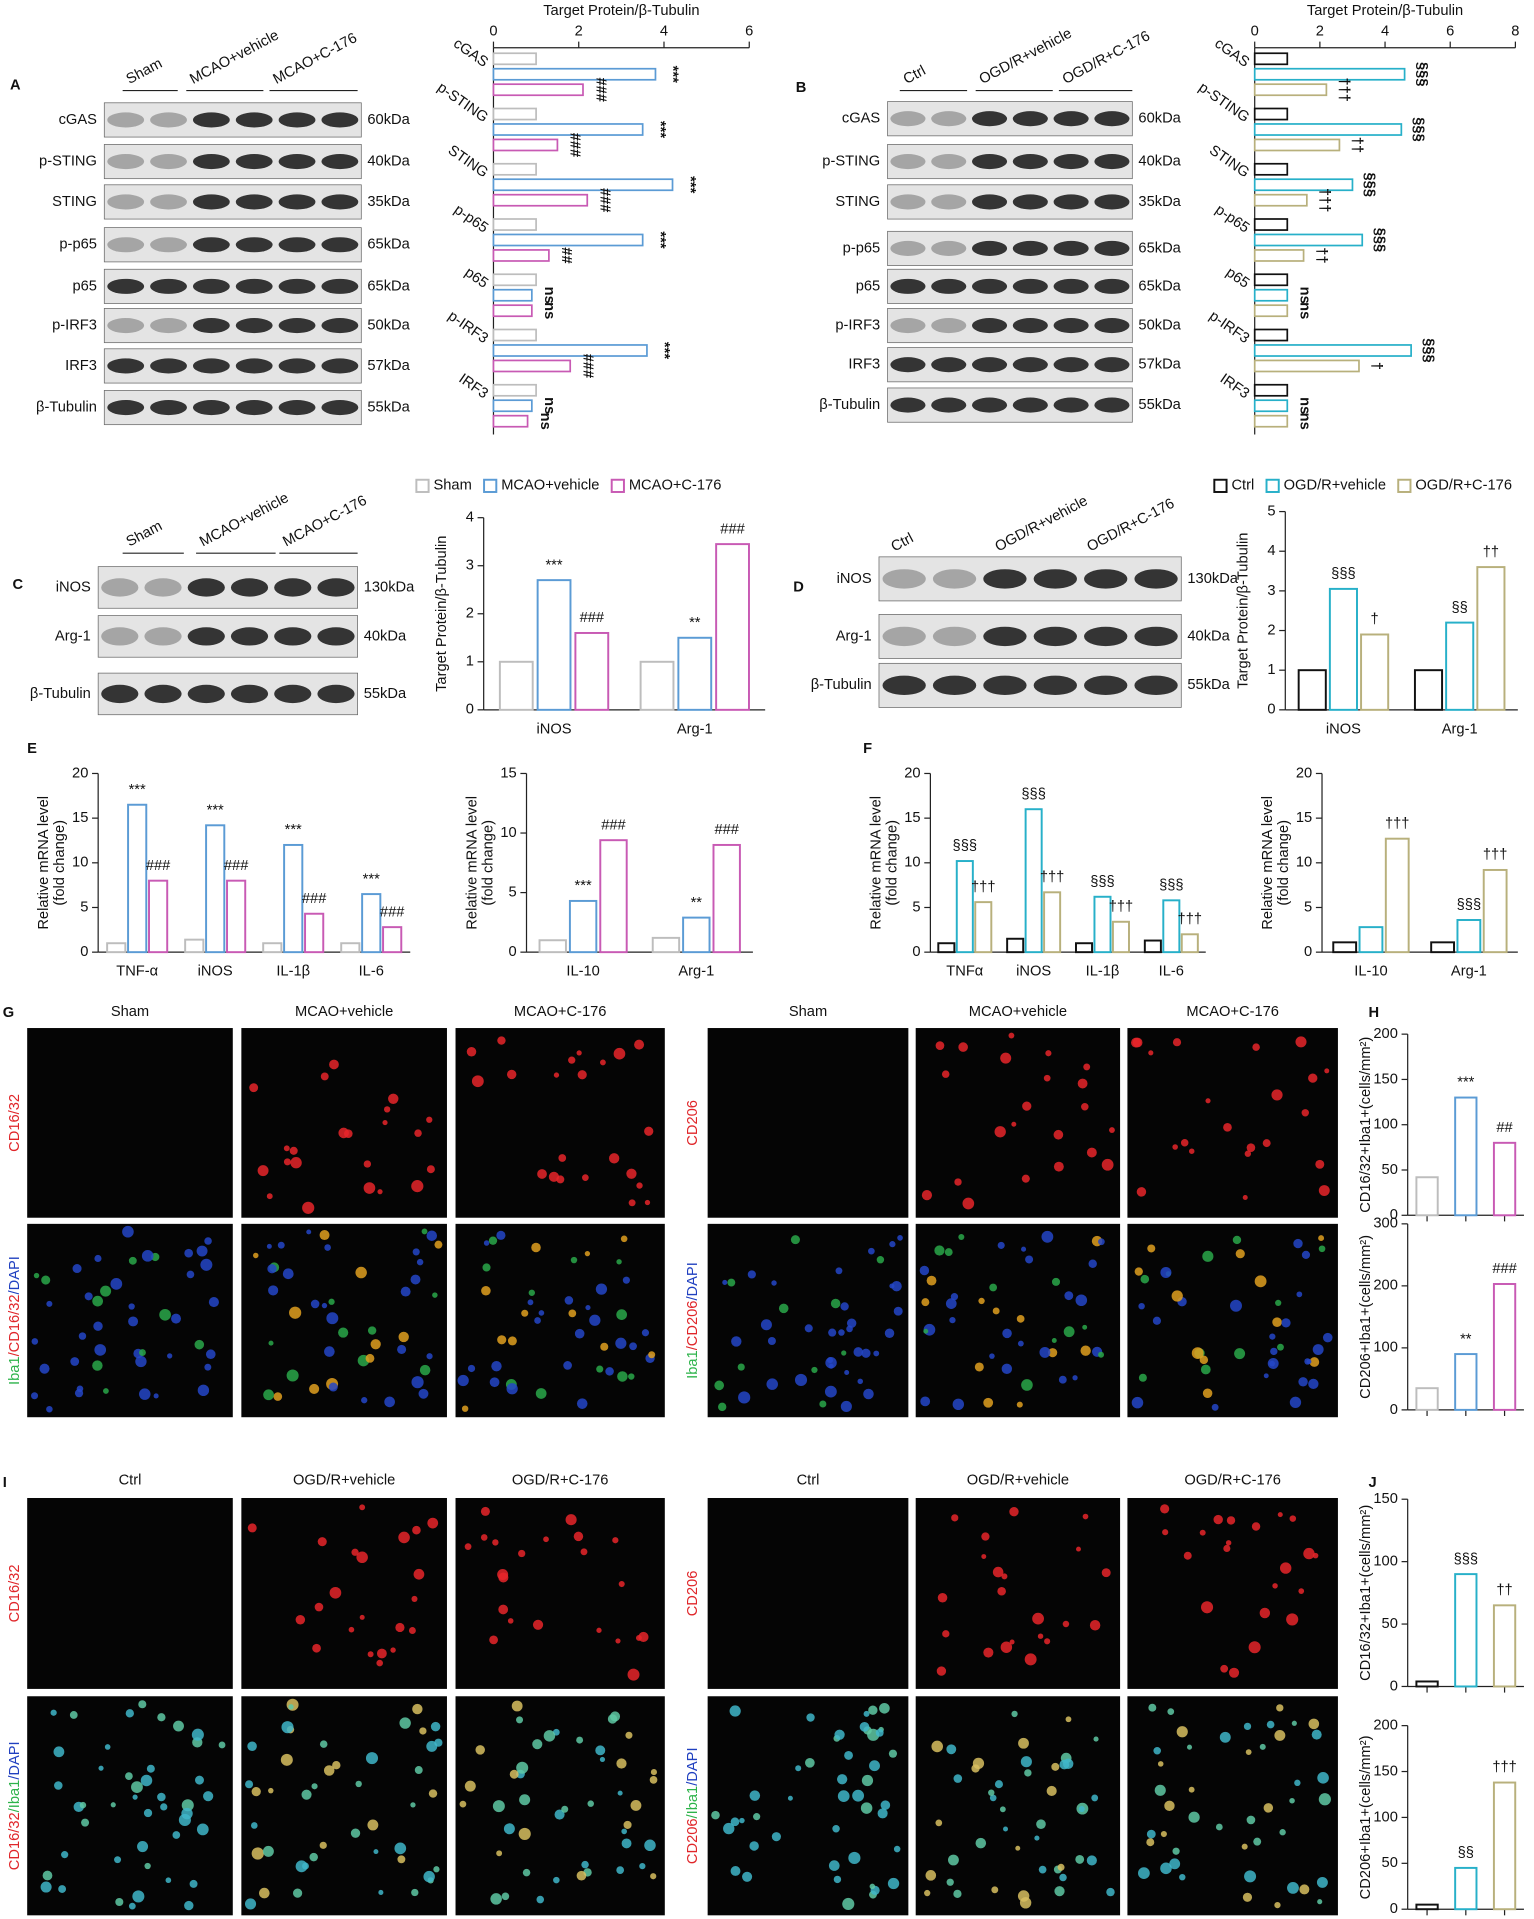  Describe the element at coordinates (15, 1841) in the screenshot. I see `row-label-part: CD16/32` at that location.